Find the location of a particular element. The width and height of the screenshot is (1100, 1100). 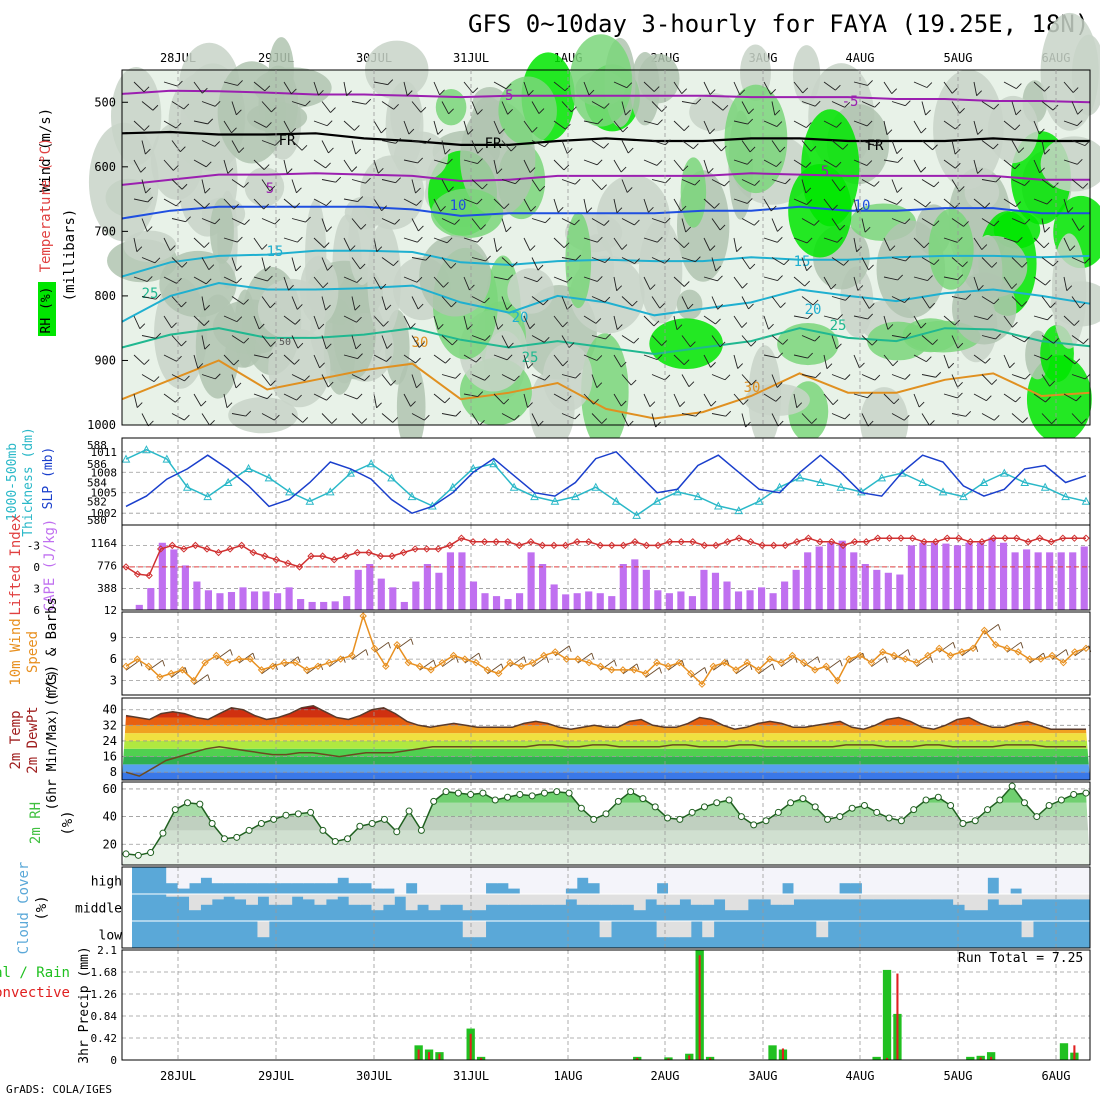

upper-y-tick: 900 is located at coordinates (105, 360).